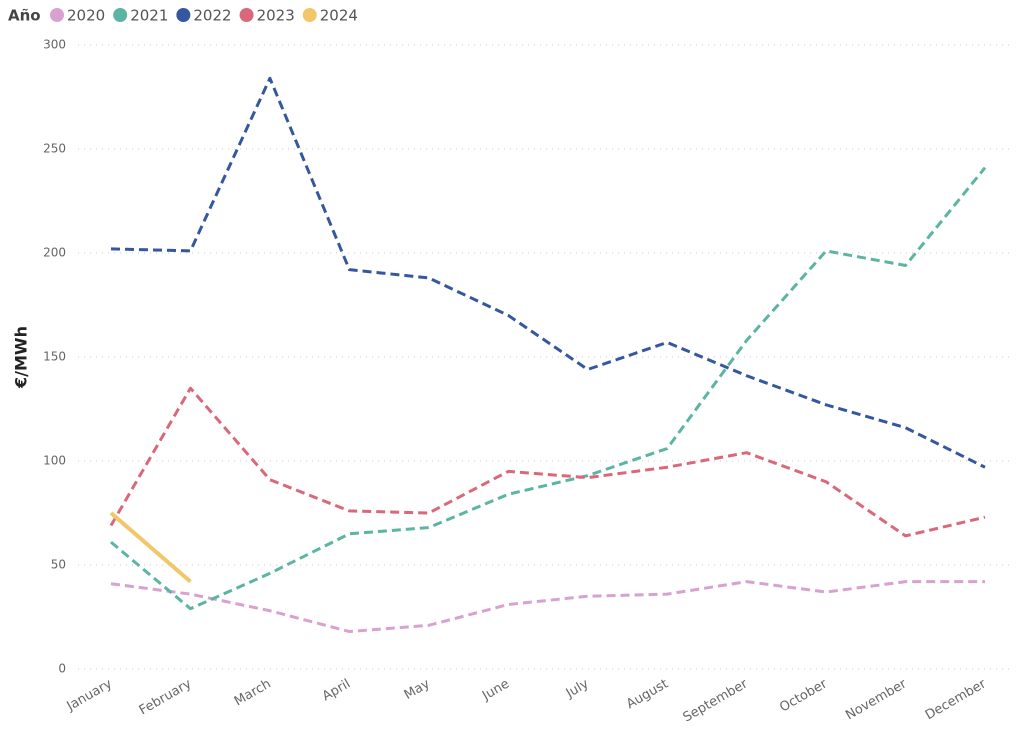  I want to click on y-tick-label: 150, so click(54, 357).